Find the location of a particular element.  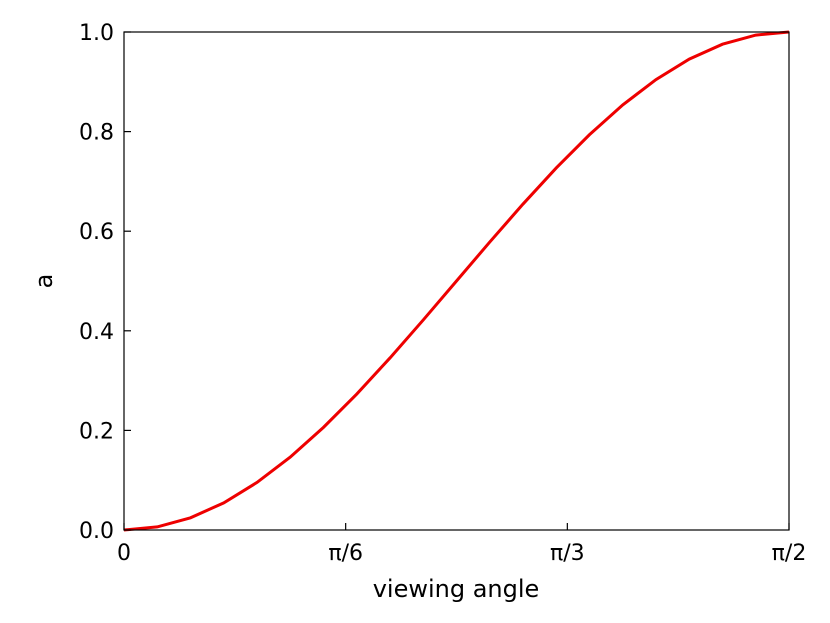

x-tick-label: π/3 is located at coordinates (567, 553).